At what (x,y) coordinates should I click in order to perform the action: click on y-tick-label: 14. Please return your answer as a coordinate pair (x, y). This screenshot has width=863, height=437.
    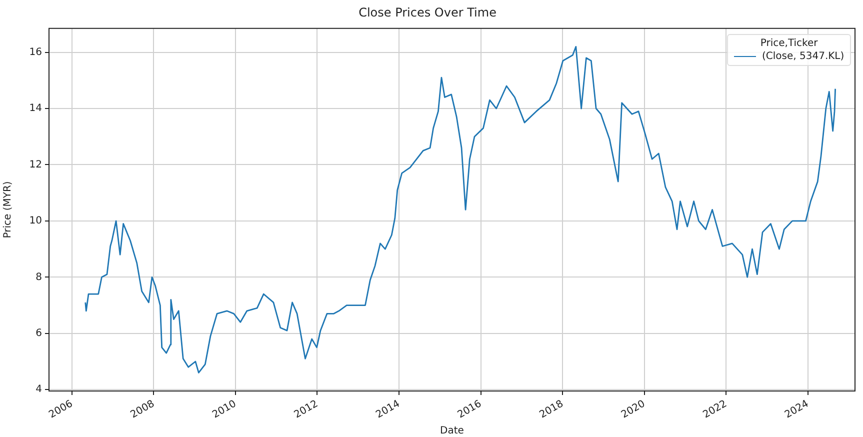
    Looking at the image, I should click on (35, 108).